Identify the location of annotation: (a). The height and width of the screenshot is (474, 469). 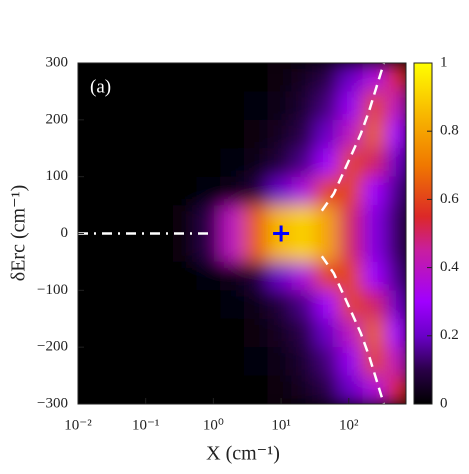
(100, 86).